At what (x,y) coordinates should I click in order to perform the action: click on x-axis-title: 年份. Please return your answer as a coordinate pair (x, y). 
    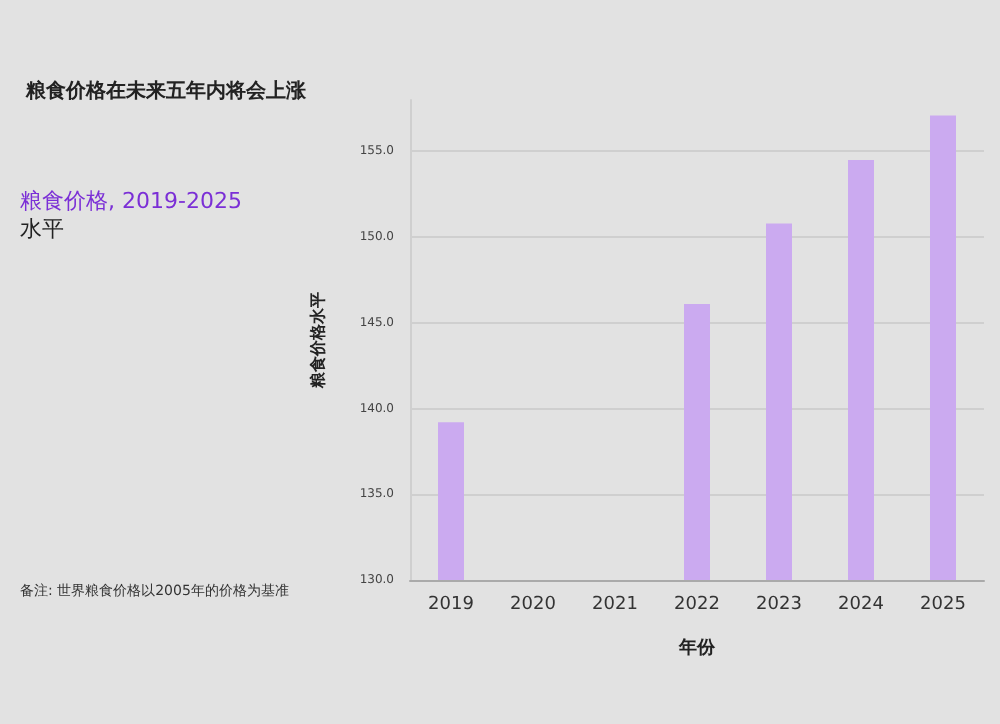
    Looking at the image, I should click on (697, 648).